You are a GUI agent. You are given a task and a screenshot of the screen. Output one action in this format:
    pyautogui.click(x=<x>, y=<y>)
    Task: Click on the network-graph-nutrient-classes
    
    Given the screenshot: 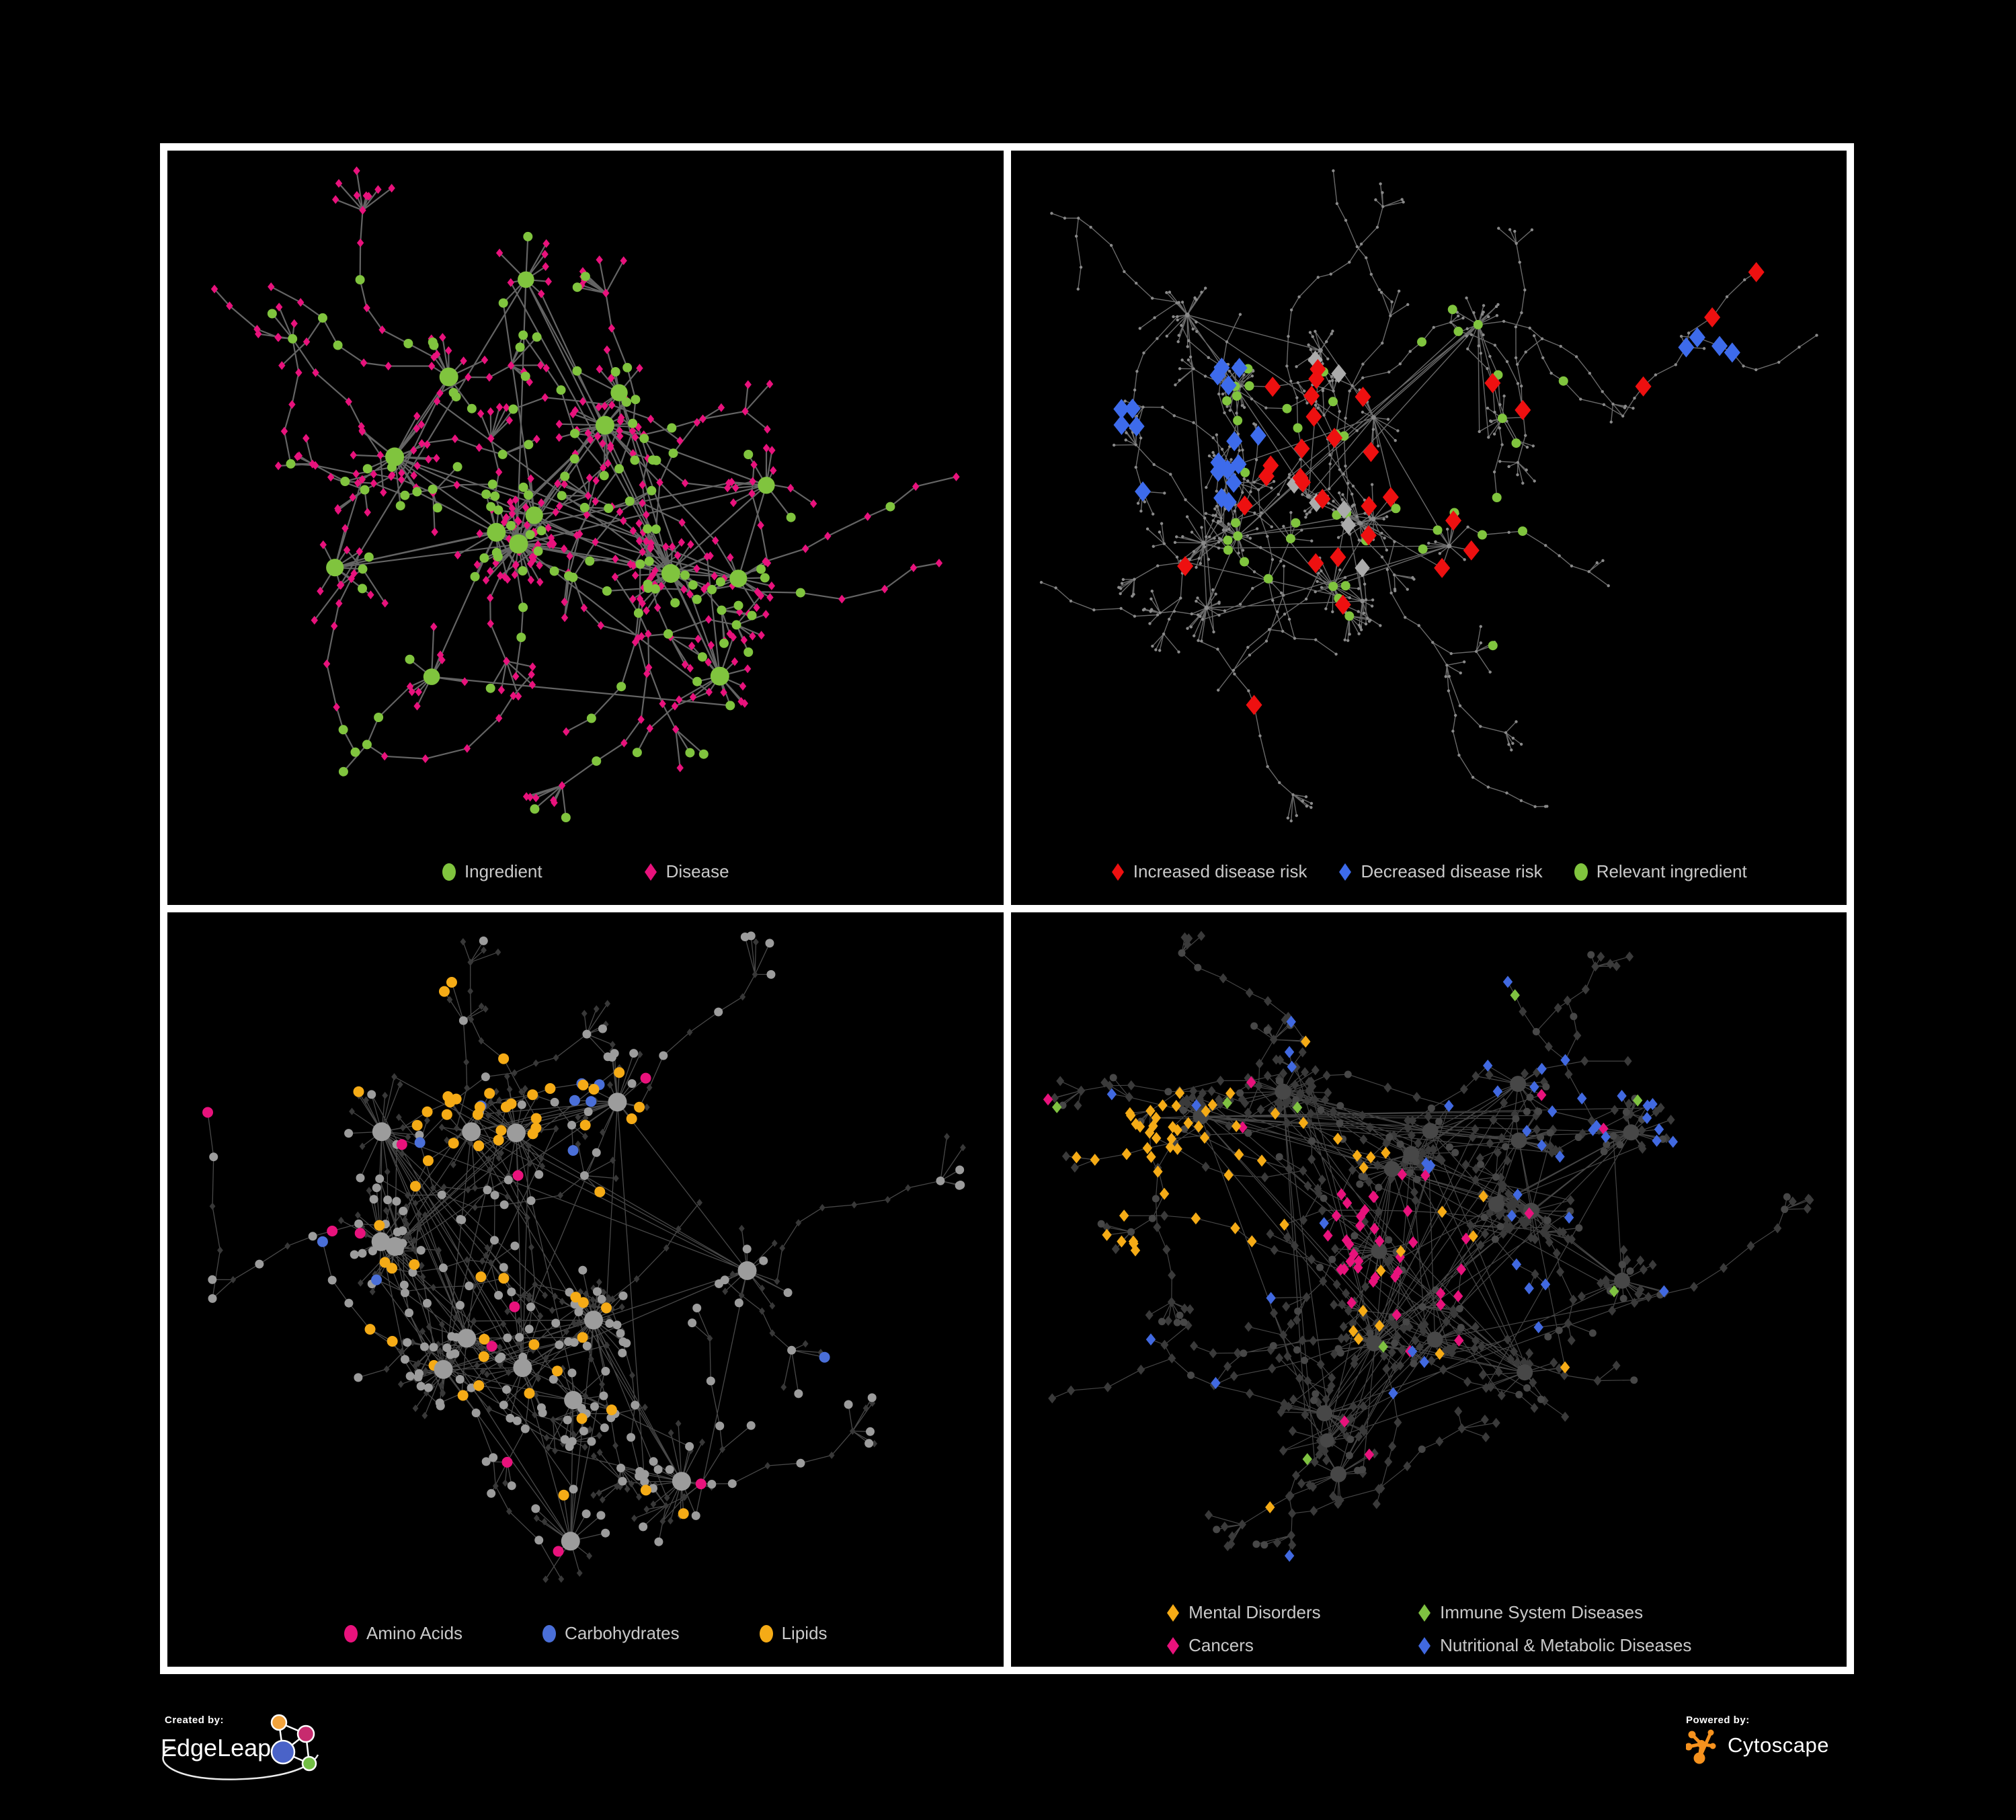 What is the action you would take?
    pyautogui.click(x=584, y=1257)
    